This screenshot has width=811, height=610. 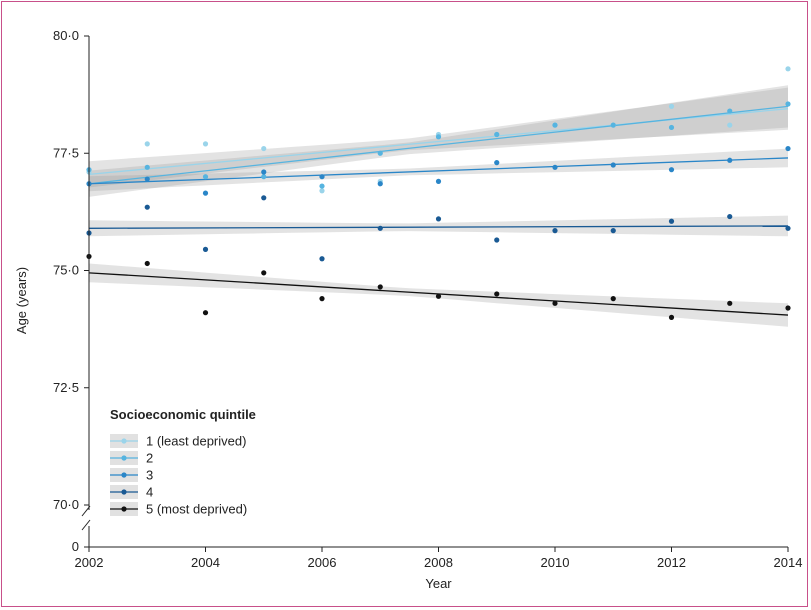 I want to click on y-tick-label: 75·0, so click(x=66, y=270).